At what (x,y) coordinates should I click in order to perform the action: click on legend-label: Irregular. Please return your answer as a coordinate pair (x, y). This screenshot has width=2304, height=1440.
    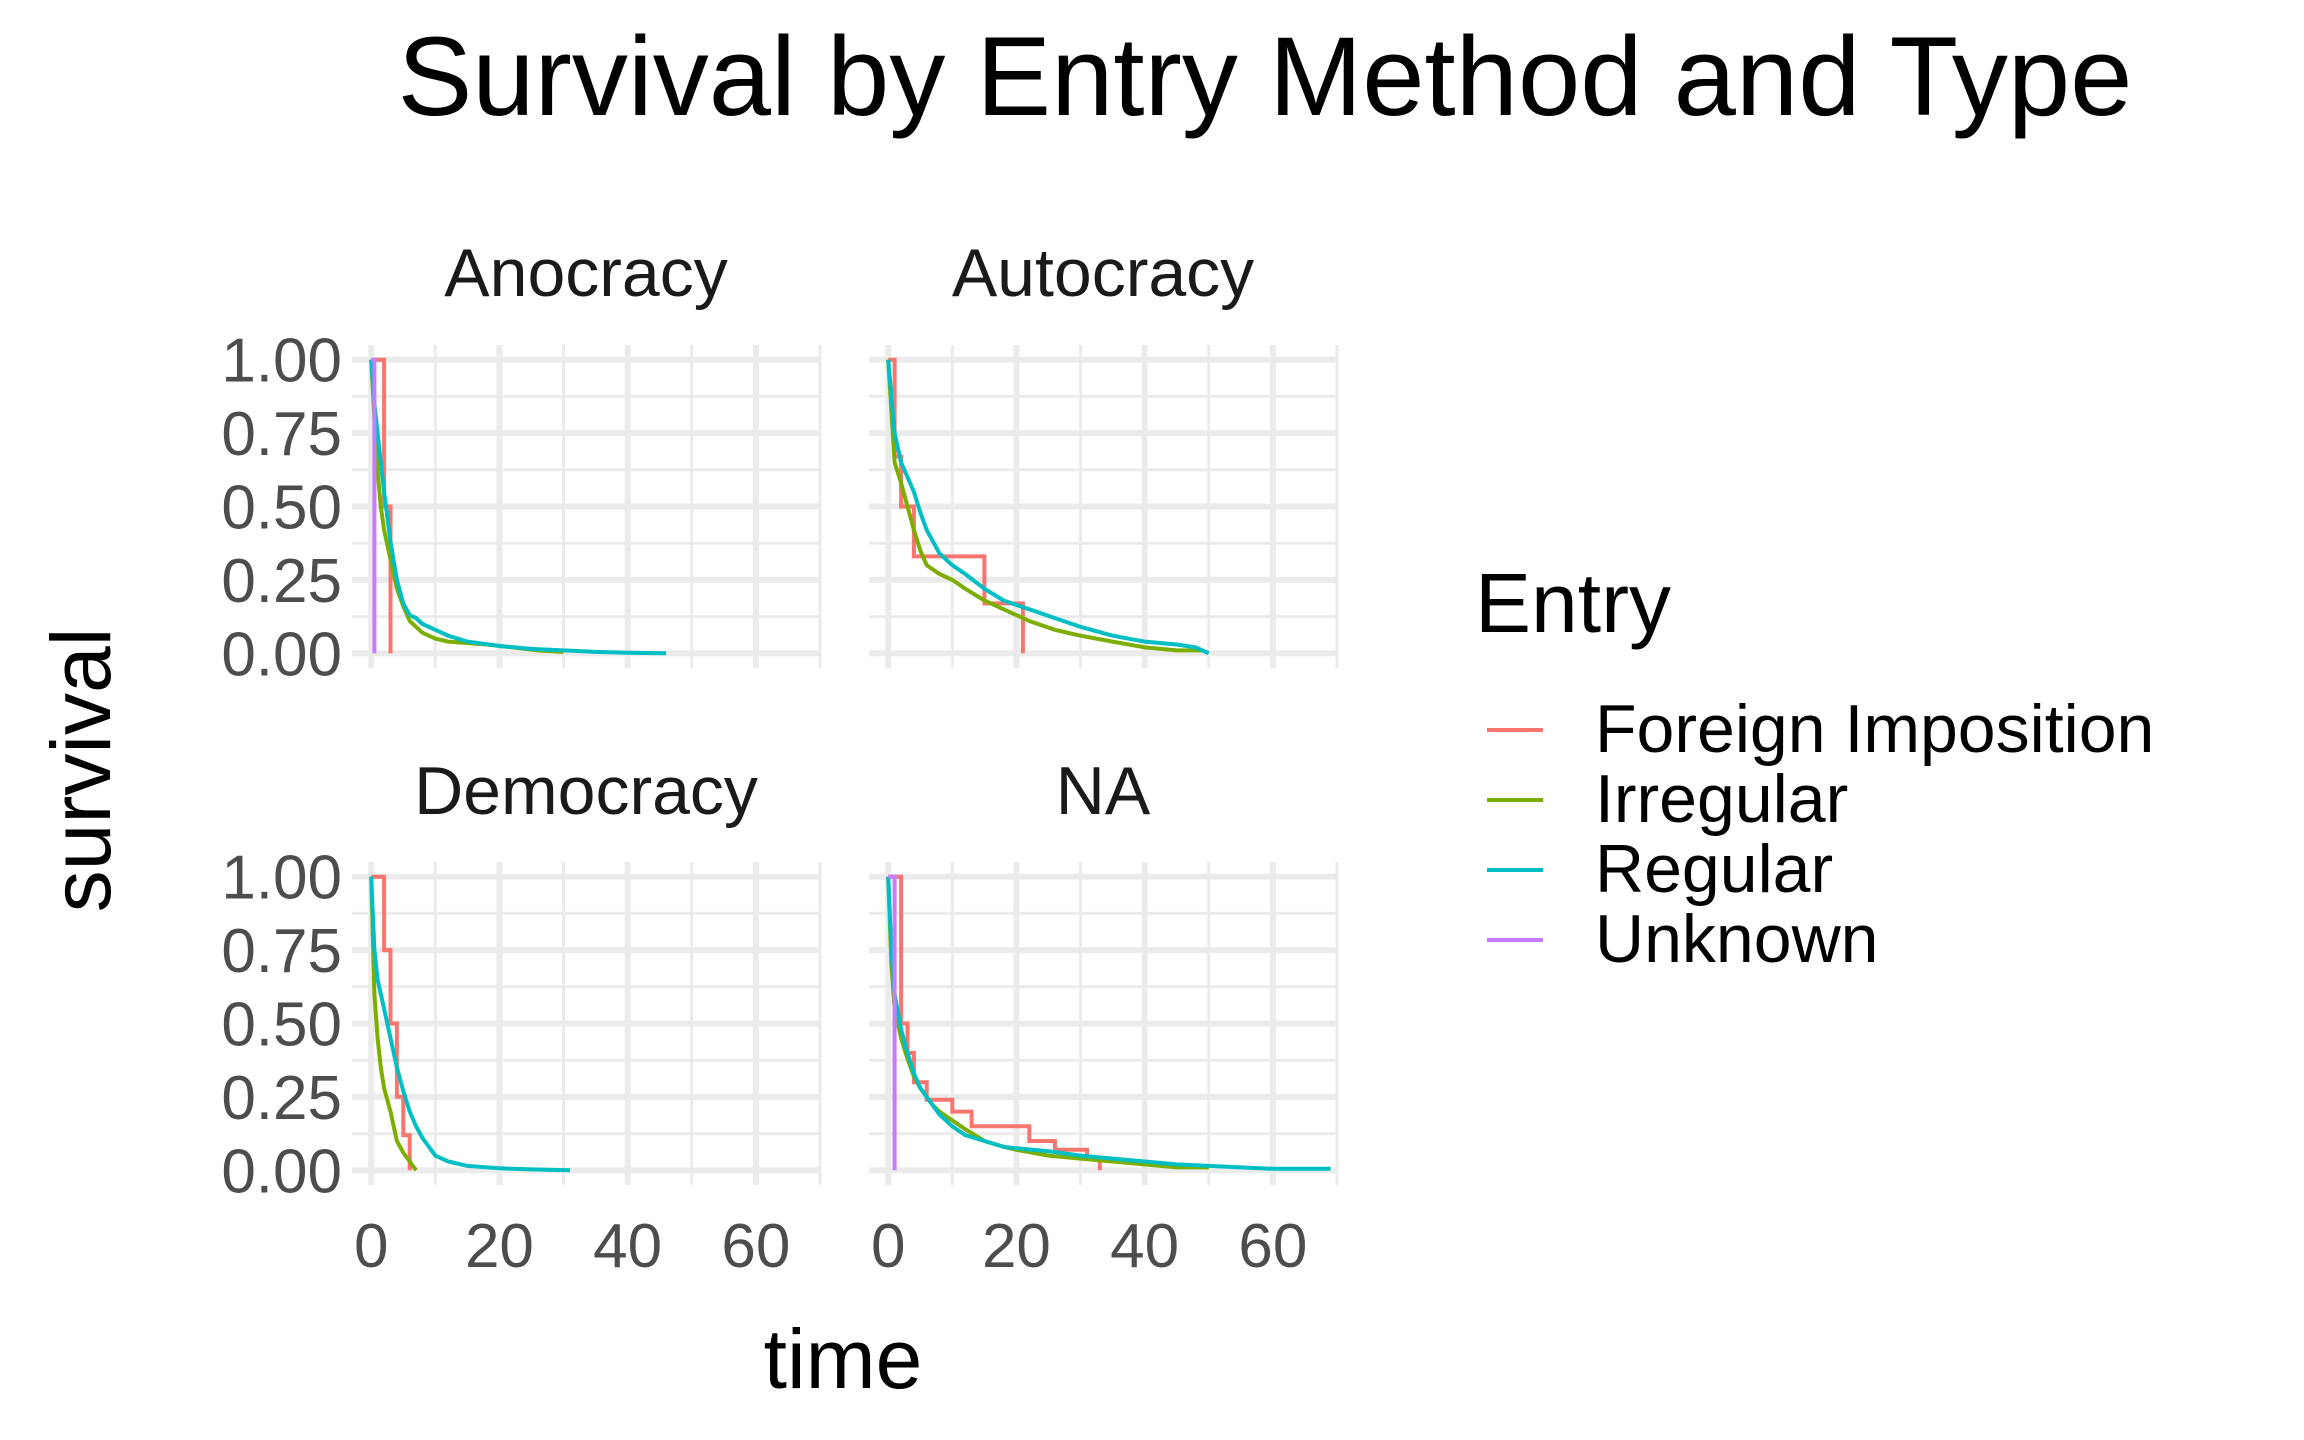
    Looking at the image, I should click on (1721, 799).